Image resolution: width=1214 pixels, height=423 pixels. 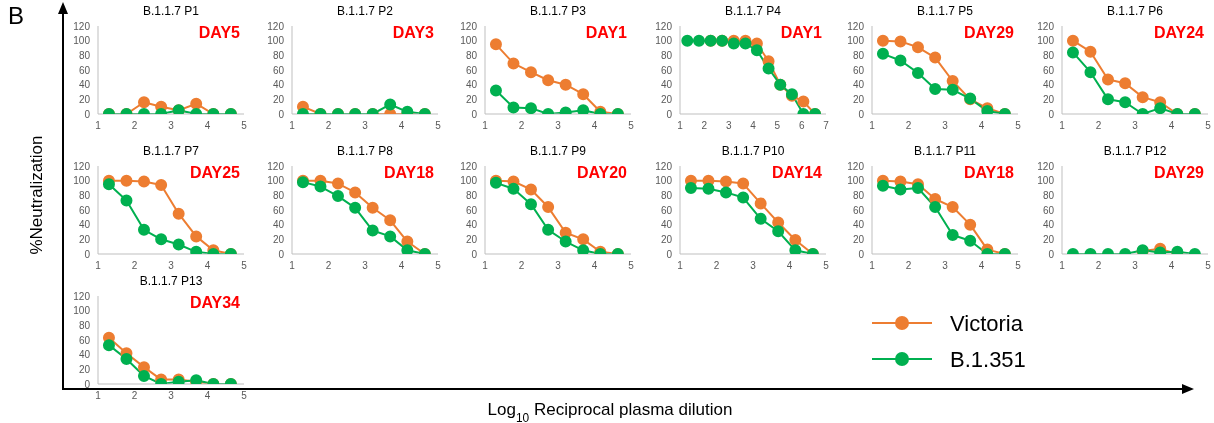 I want to click on chart-title: B.1.1.7 P9, so click(x=557, y=151).